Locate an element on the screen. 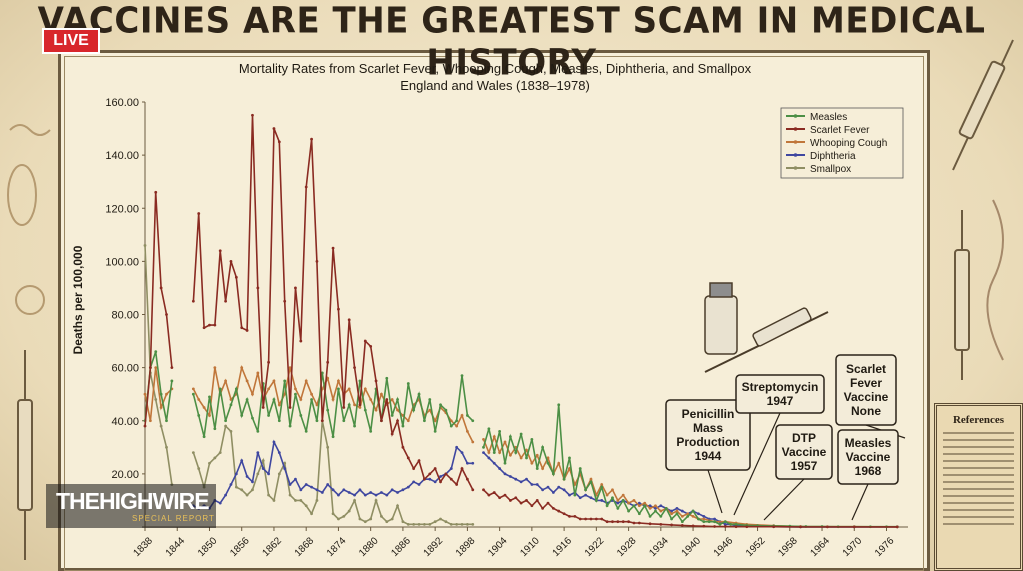  x-tick-label: 1928 is located at coordinates (627, 547).